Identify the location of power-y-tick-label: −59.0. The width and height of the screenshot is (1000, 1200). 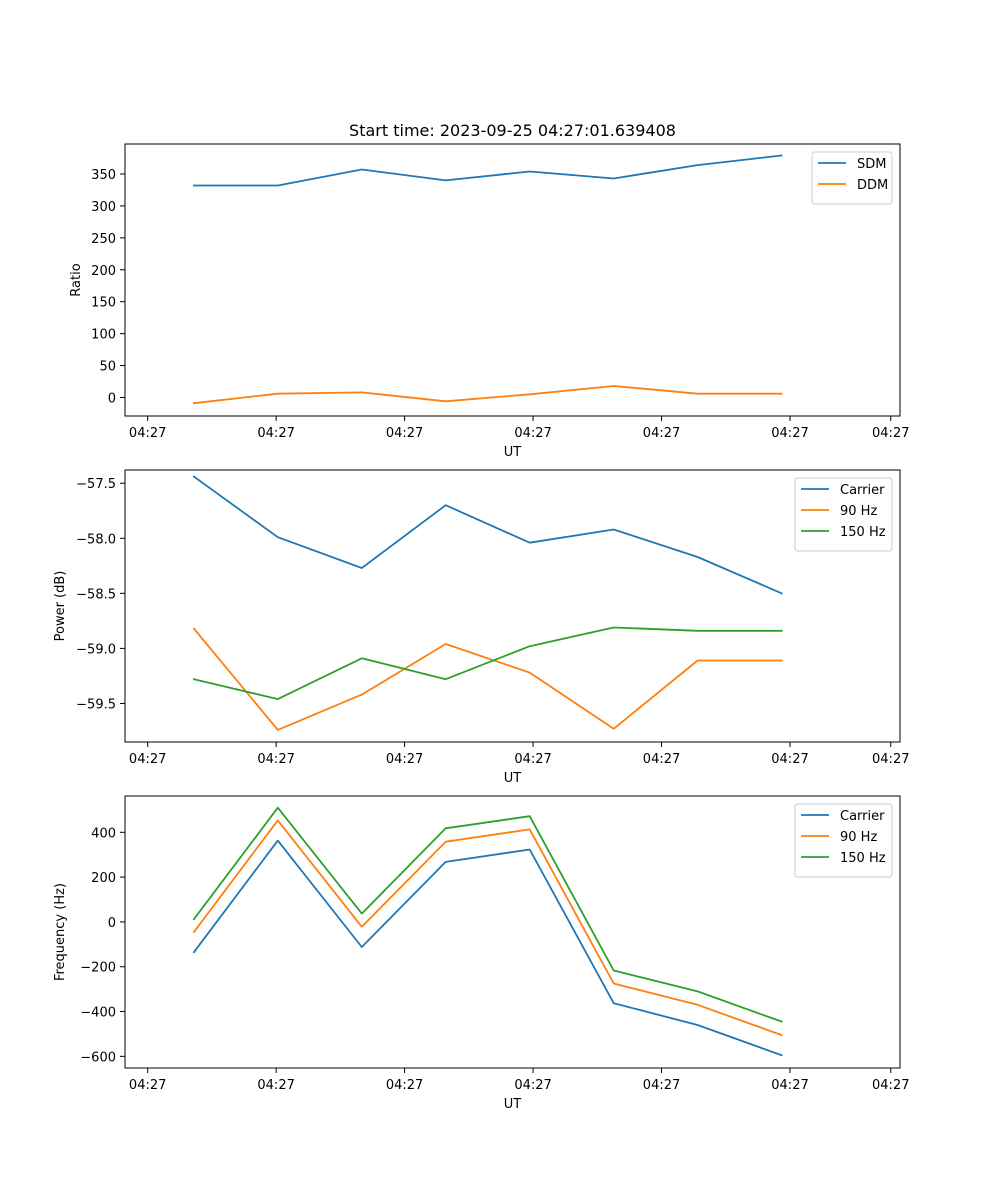
(96, 649).